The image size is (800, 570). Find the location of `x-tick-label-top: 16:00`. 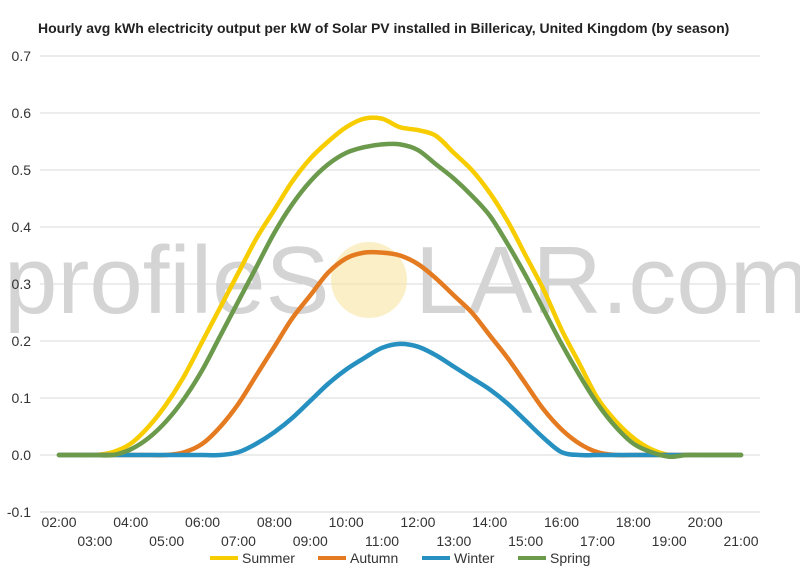

x-tick-label-top: 16:00 is located at coordinates (561, 522).